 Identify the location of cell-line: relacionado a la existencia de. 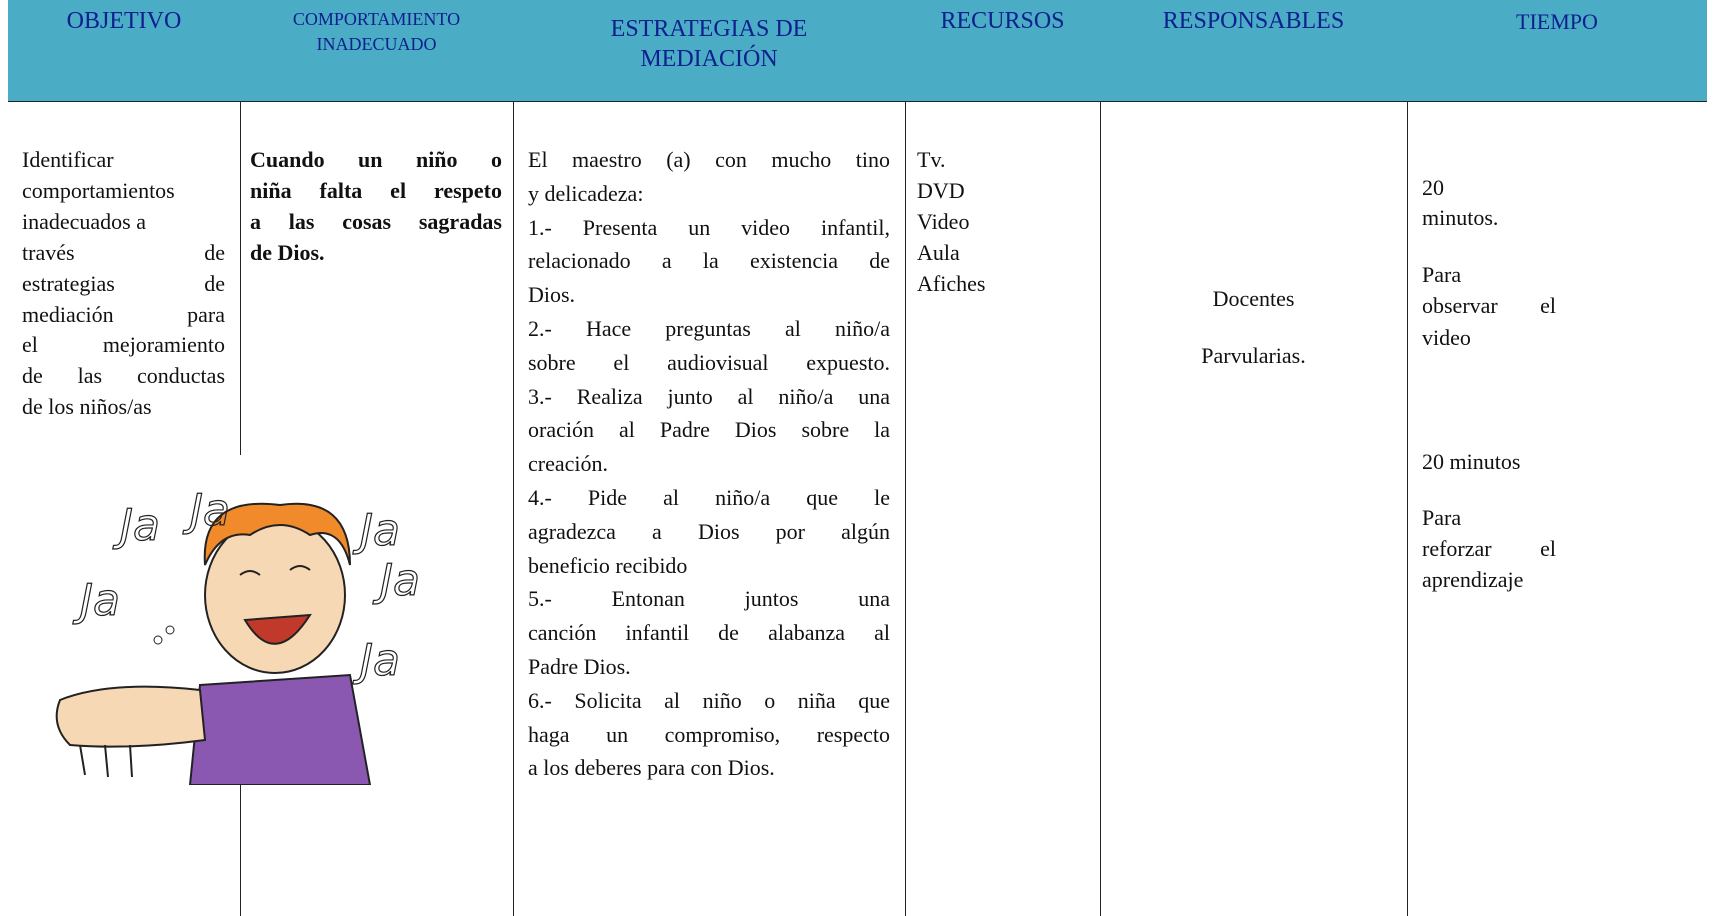
(709, 261).